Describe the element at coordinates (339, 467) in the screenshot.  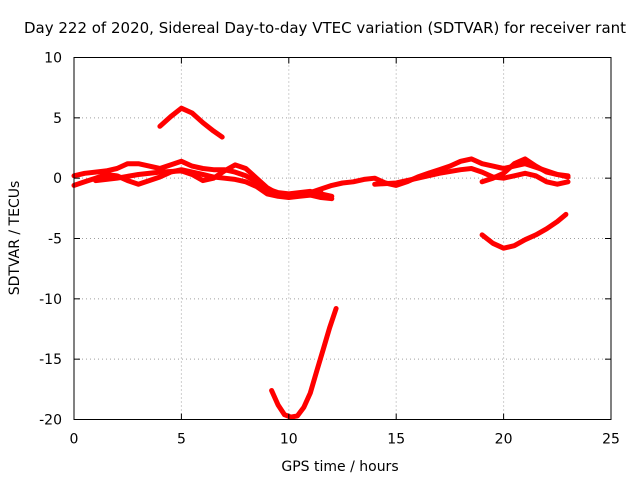
I see `x-axis-label: GPS time / hours` at that location.